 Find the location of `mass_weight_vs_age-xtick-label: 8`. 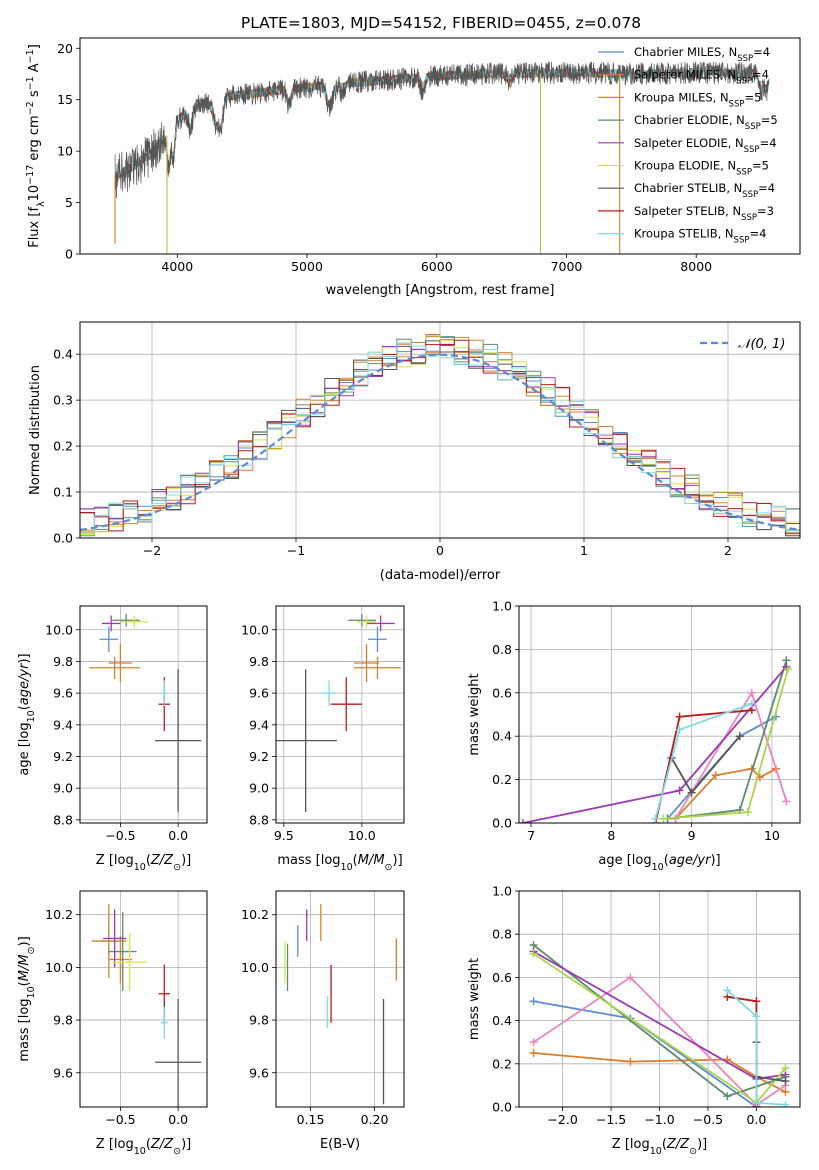

mass_weight_vs_age-xtick-label: 8 is located at coordinates (611, 835).